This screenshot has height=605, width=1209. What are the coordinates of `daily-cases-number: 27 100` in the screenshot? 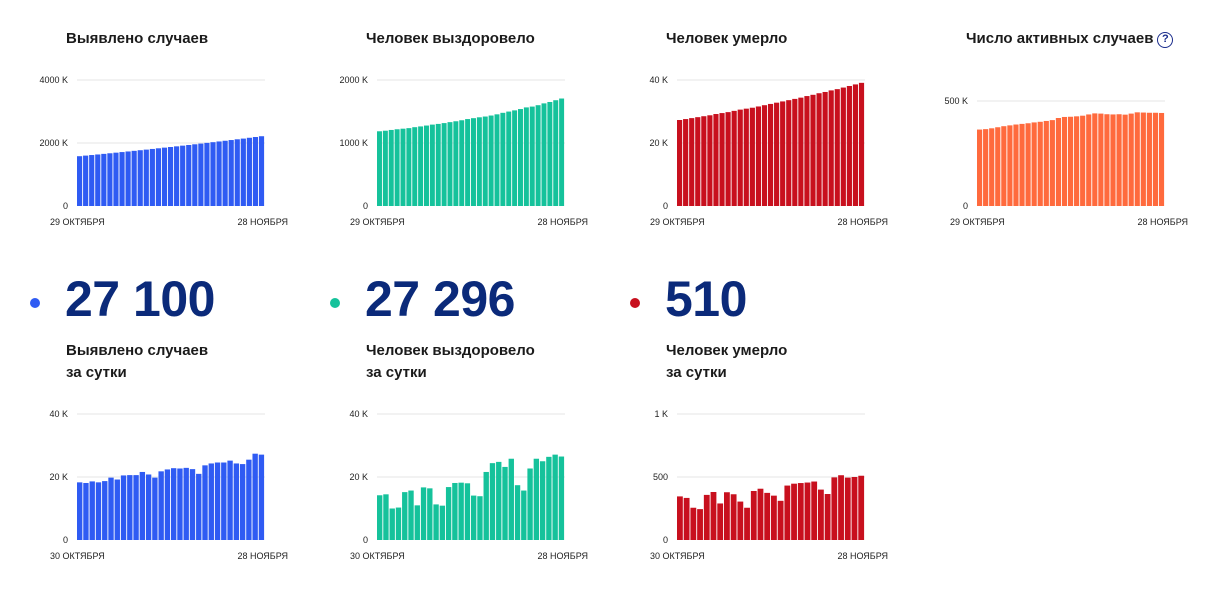 It's located at (140, 299).